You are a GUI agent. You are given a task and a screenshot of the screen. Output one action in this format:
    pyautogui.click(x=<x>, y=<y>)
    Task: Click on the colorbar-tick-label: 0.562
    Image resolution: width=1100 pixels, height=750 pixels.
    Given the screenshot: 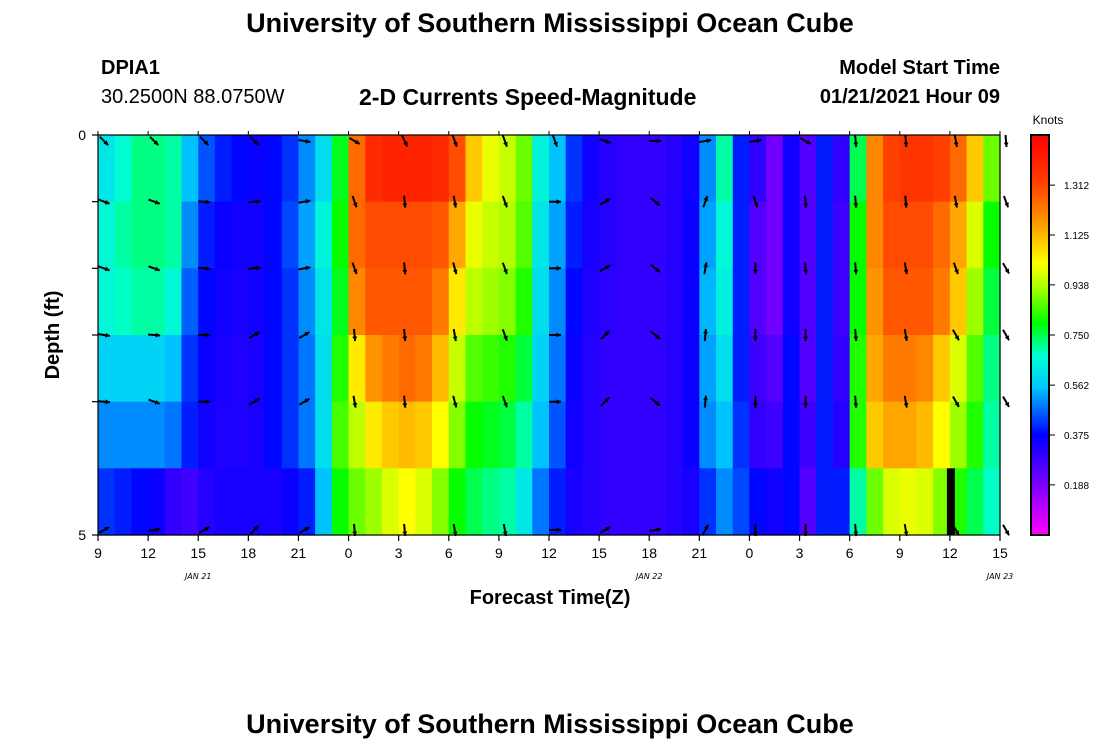 What is the action you would take?
    pyautogui.click(x=1076, y=386)
    